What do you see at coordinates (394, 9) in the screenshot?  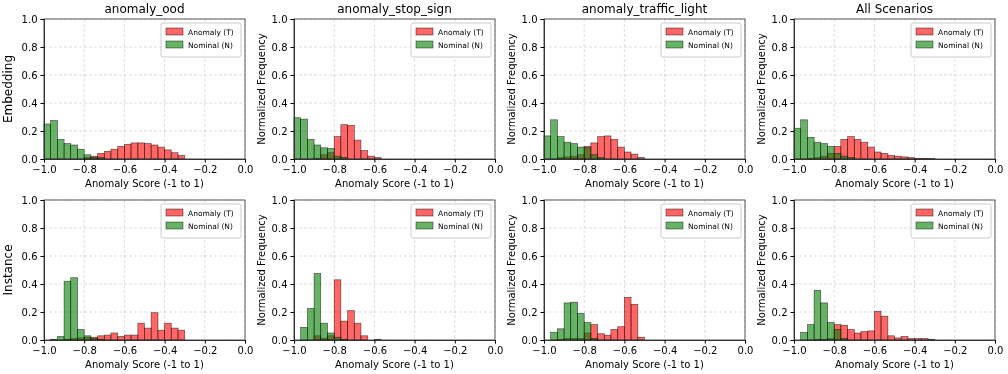 I see `chart-title: anomaly_stop_sign` at bounding box center [394, 9].